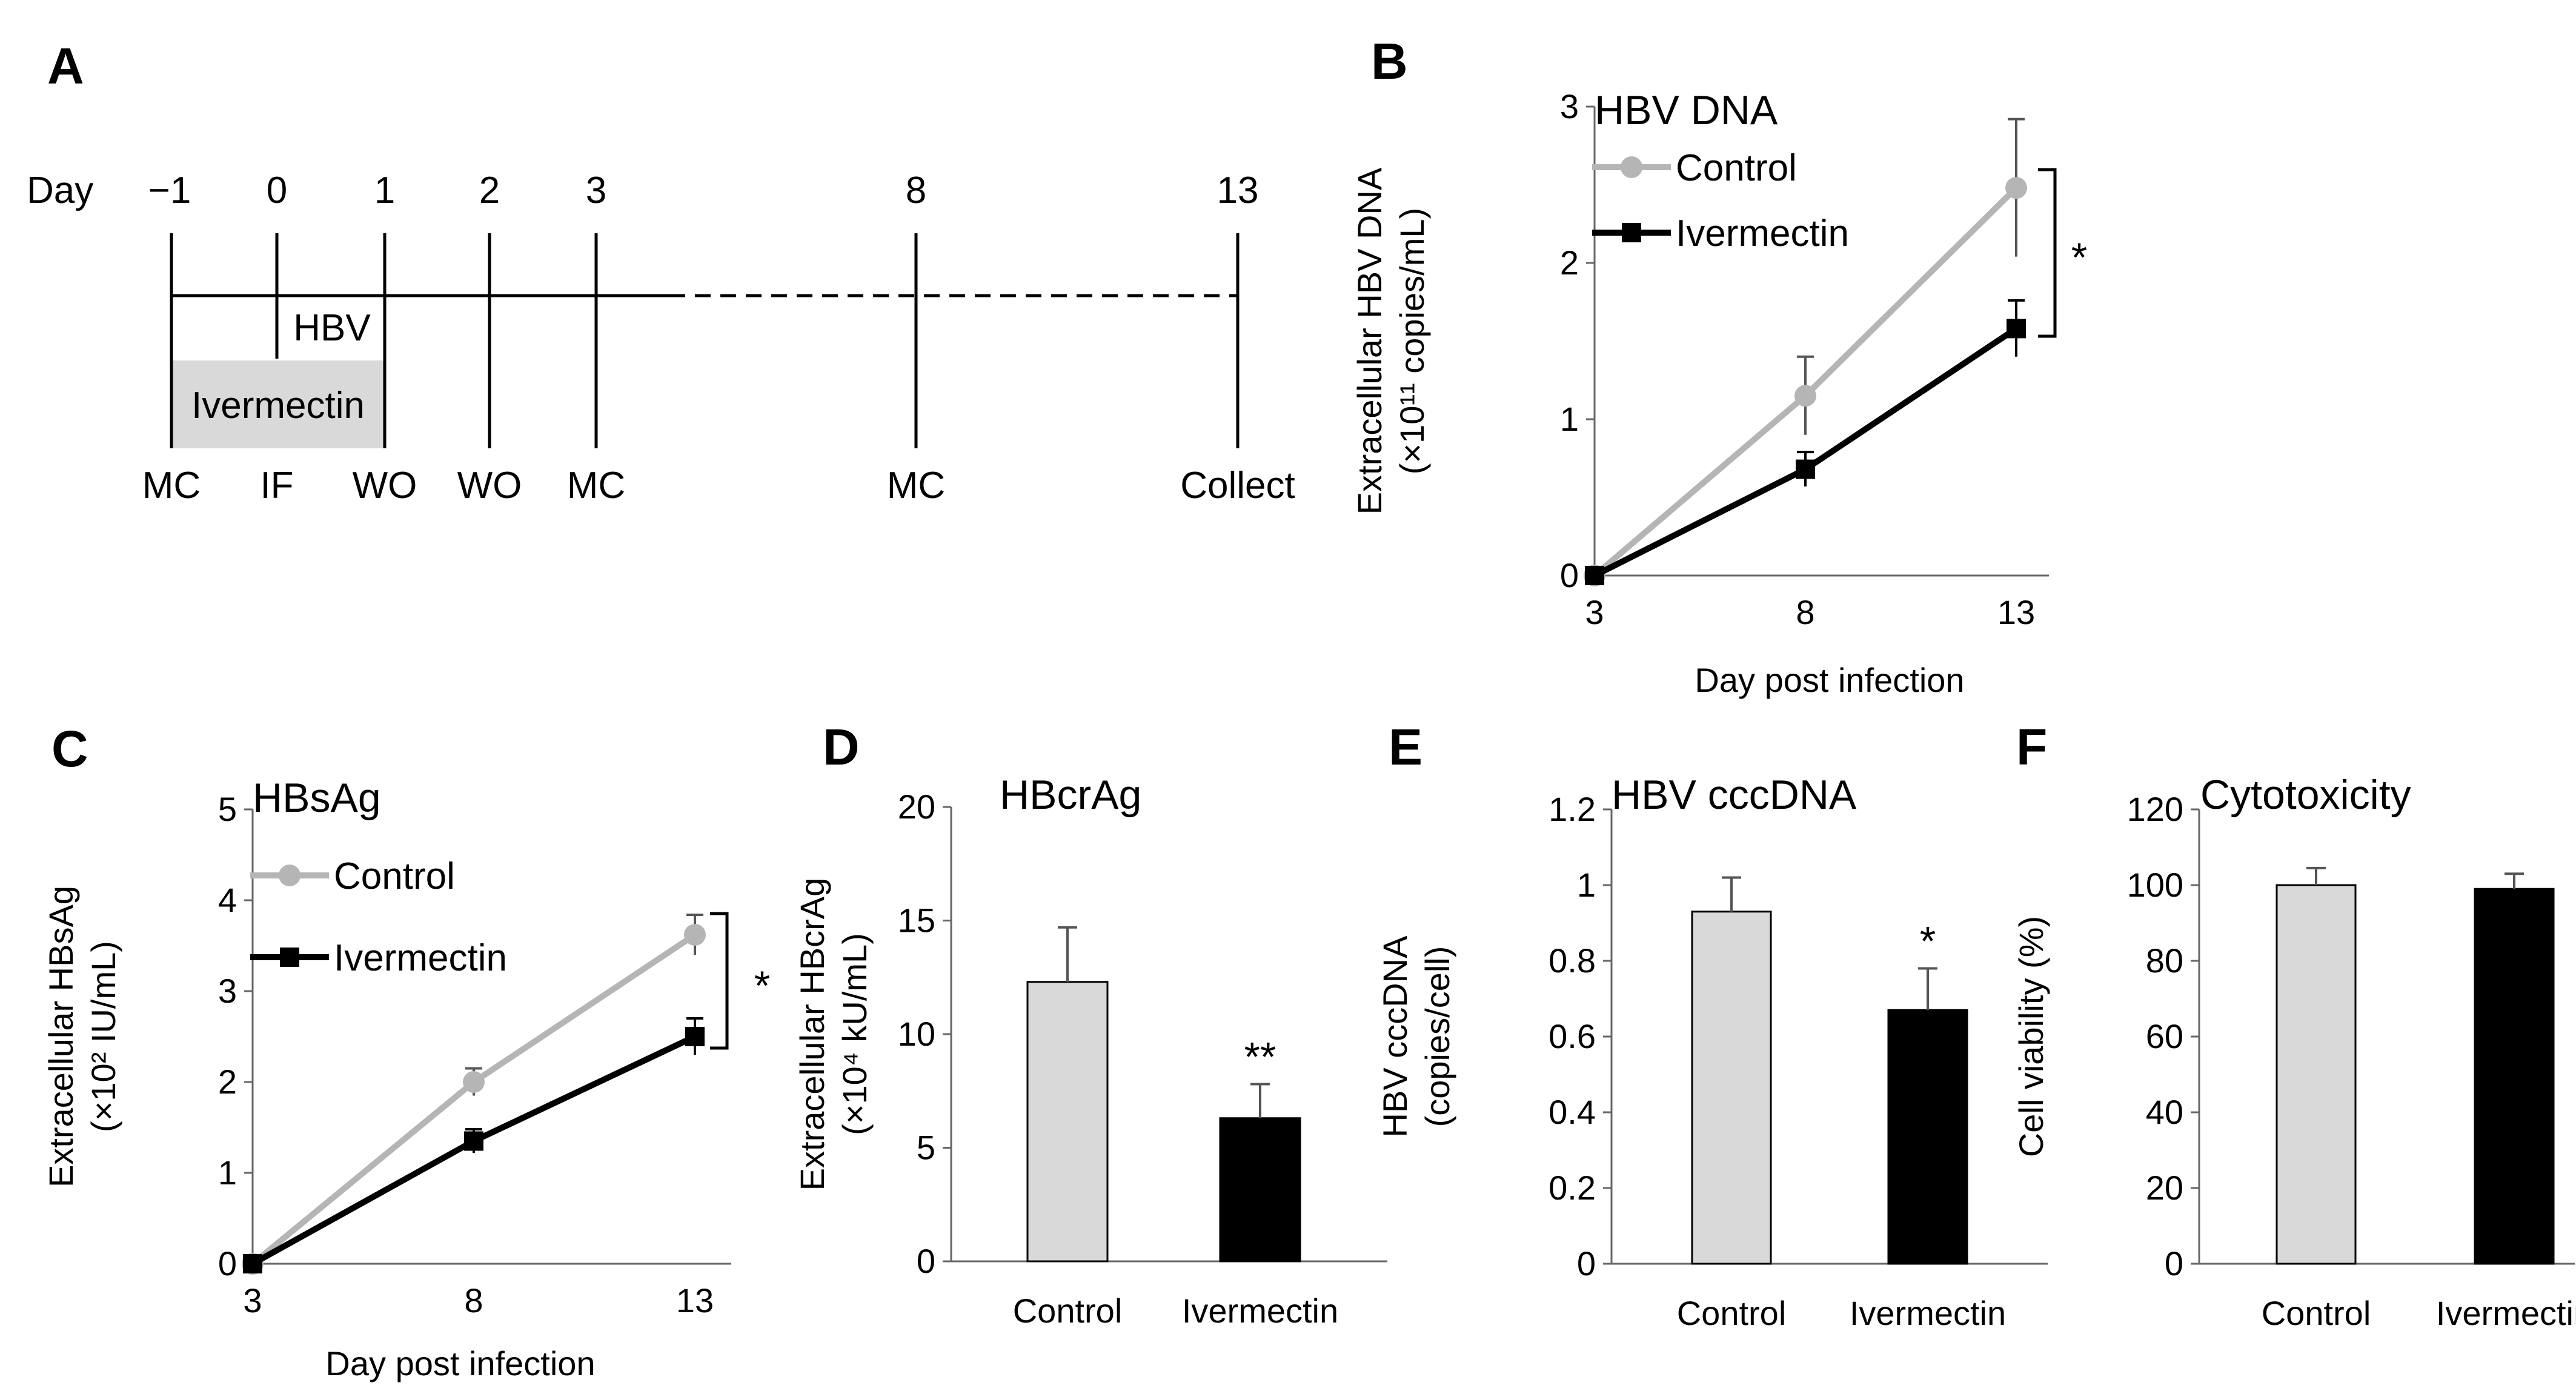 This screenshot has height=1394, width=2576. What do you see at coordinates (1762, 233) in the screenshot?
I see `legend-label-ivermectin: Ivermectin` at bounding box center [1762, 233].